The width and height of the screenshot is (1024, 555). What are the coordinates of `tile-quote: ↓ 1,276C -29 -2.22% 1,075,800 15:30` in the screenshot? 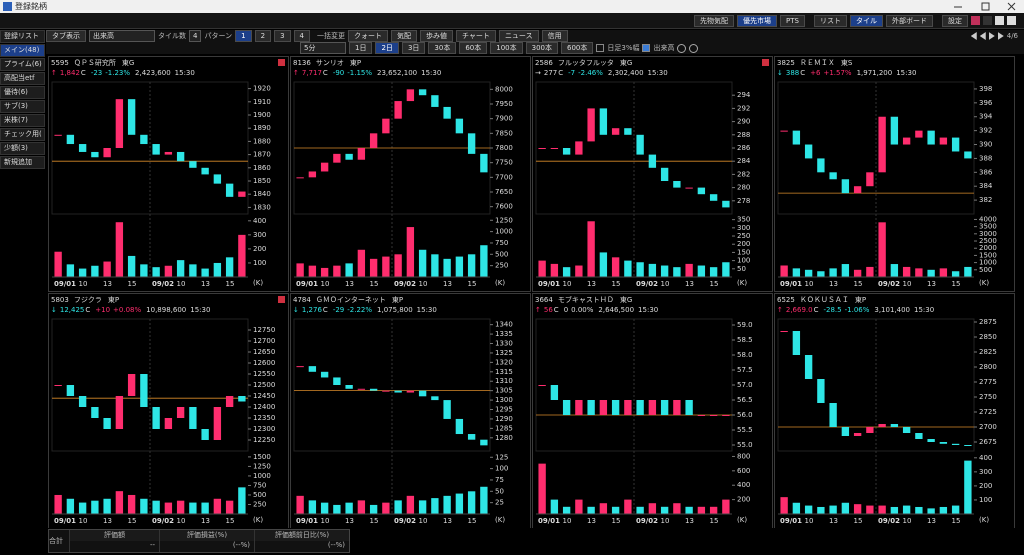 It's located at (365, 310).